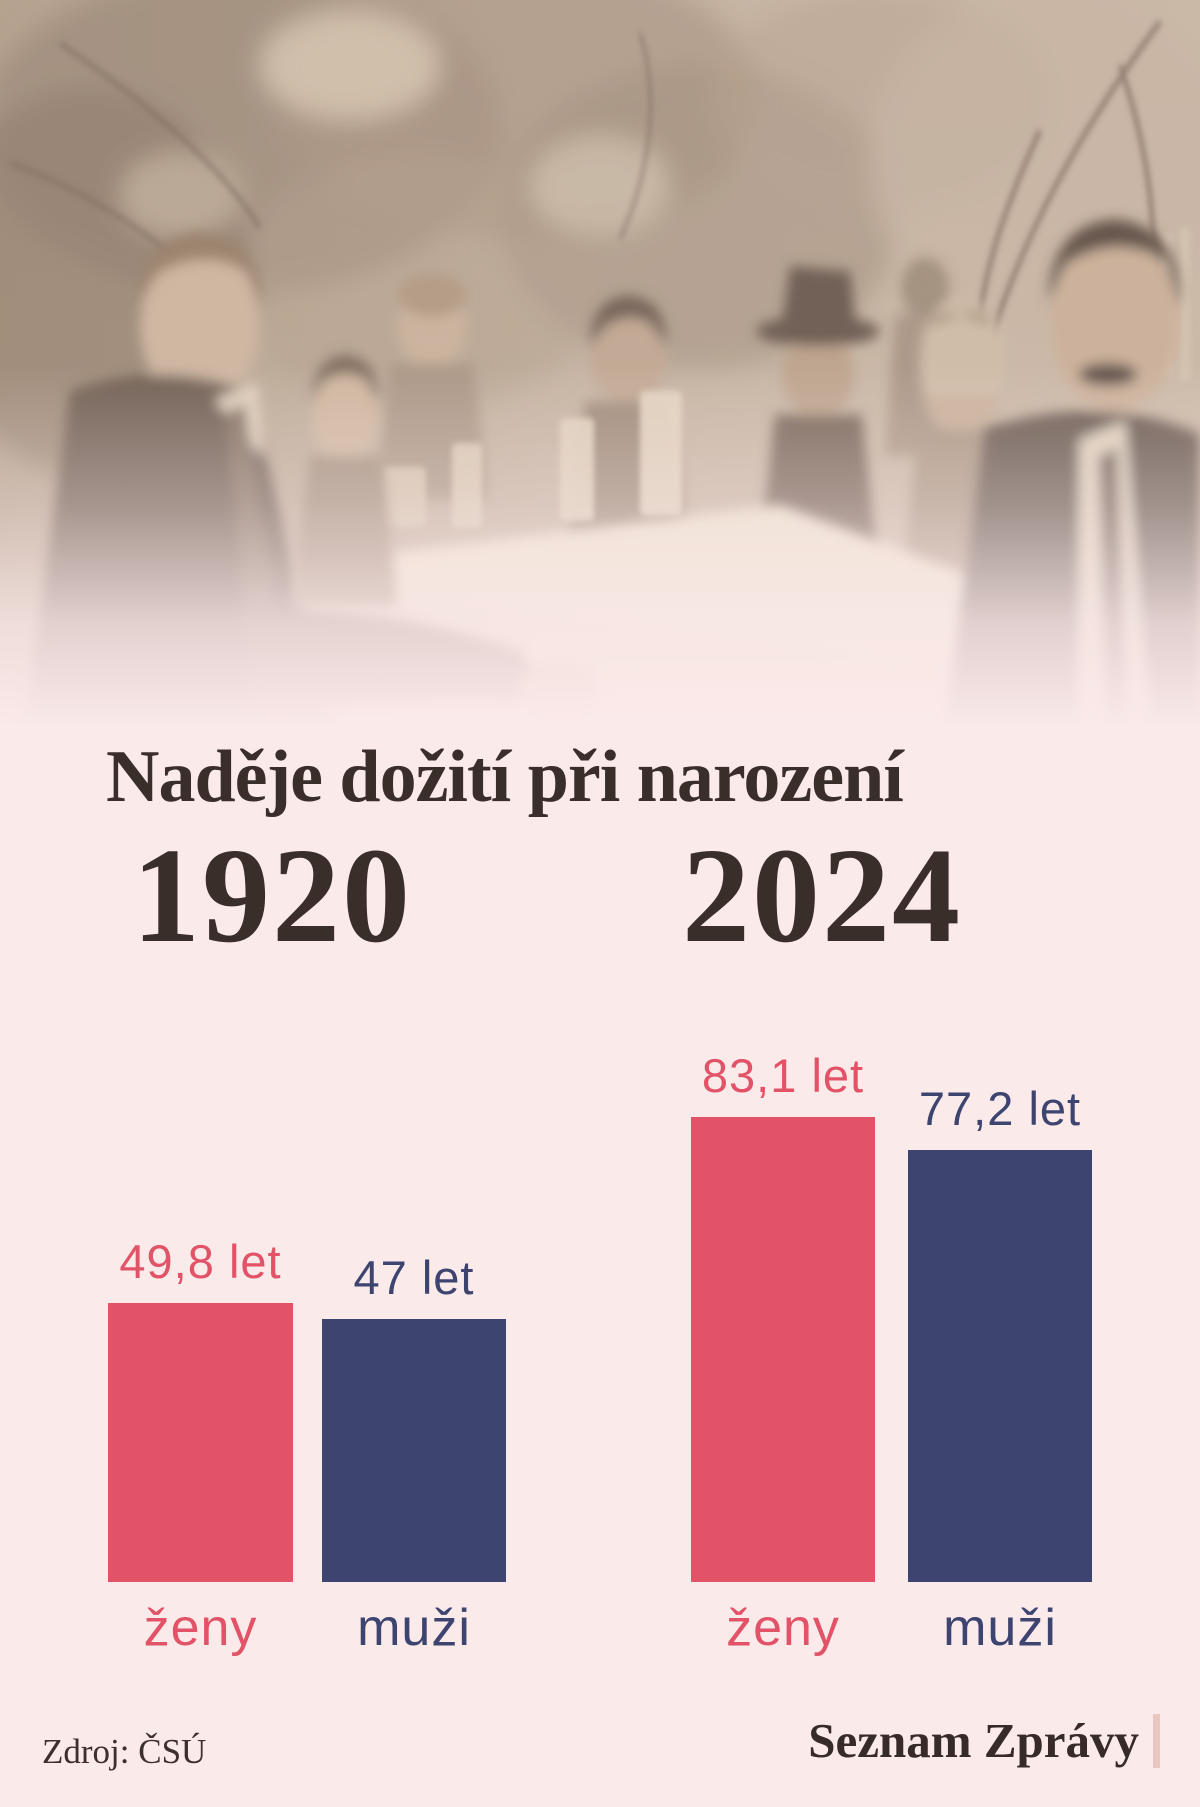 This screenshot has width=1200, height=1807. Describe the element at coordinates (1000, 1108) in the screenshot. I see `value-label-2024-men: 77,2 let` at that location.